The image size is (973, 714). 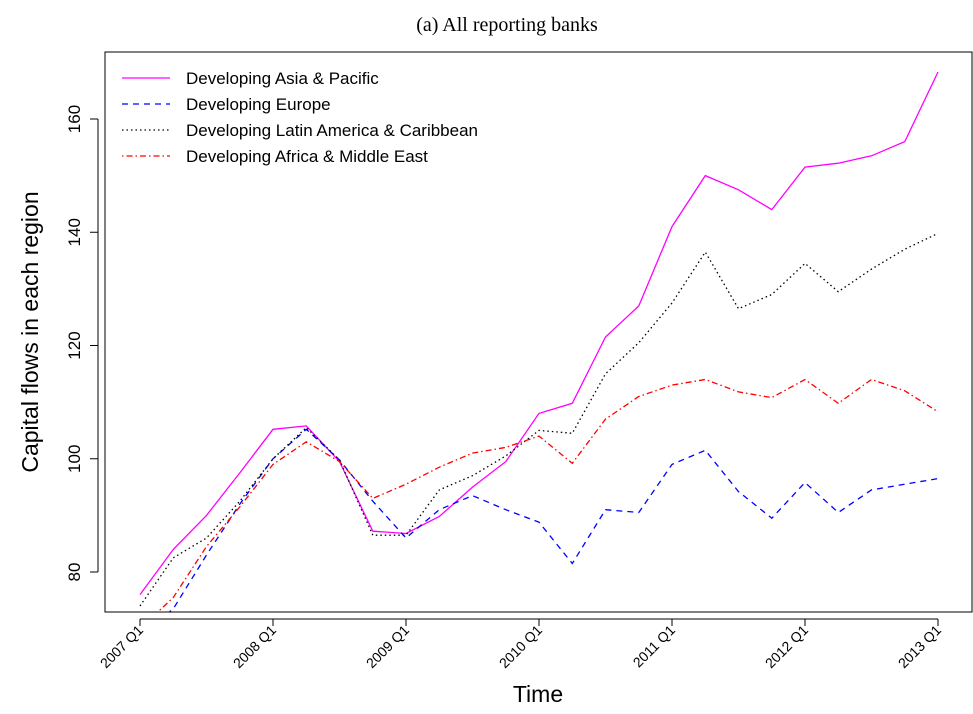 I want to click on y-tick-label: 100, so click(x=74, y=459).